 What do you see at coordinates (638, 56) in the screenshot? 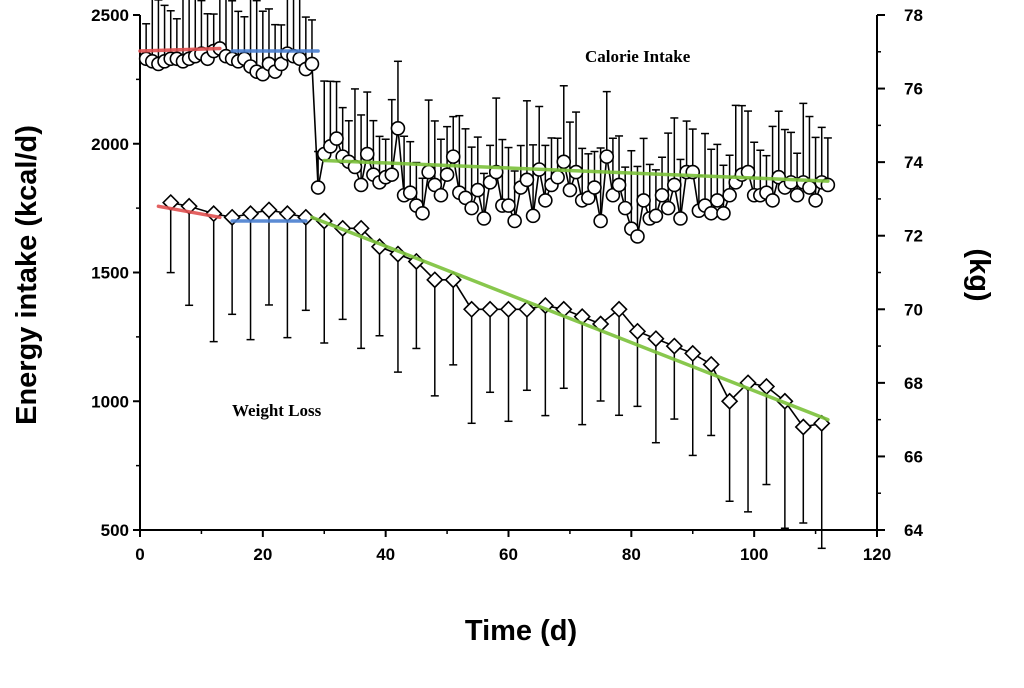
I see `calorie-intake-annotation: Calorie Intake` at bounding box center [638, 56].